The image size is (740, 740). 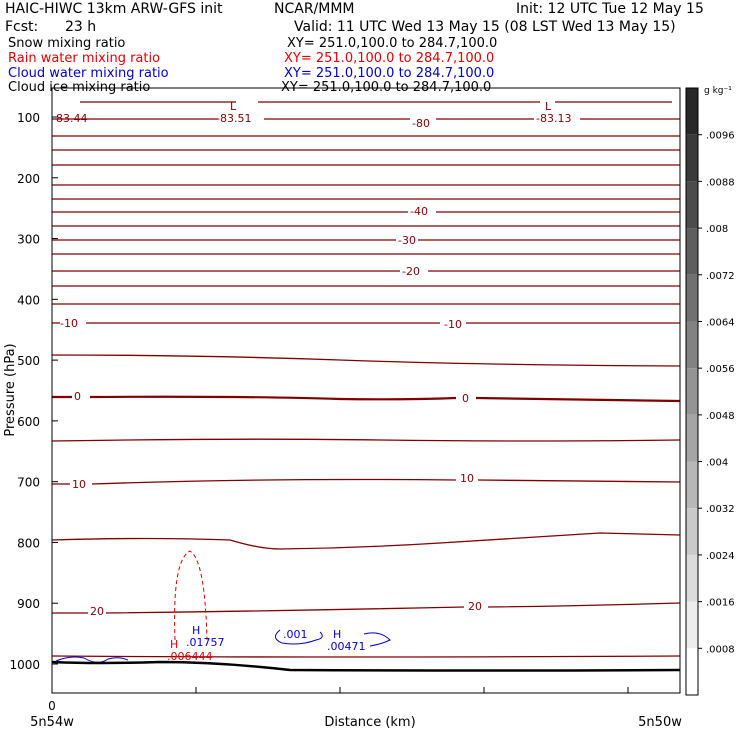 What do you see at coordinates (720, 322) in the screenshot?
I see `colorbar-tick-label: .0064` at bounding box center [720, 322].